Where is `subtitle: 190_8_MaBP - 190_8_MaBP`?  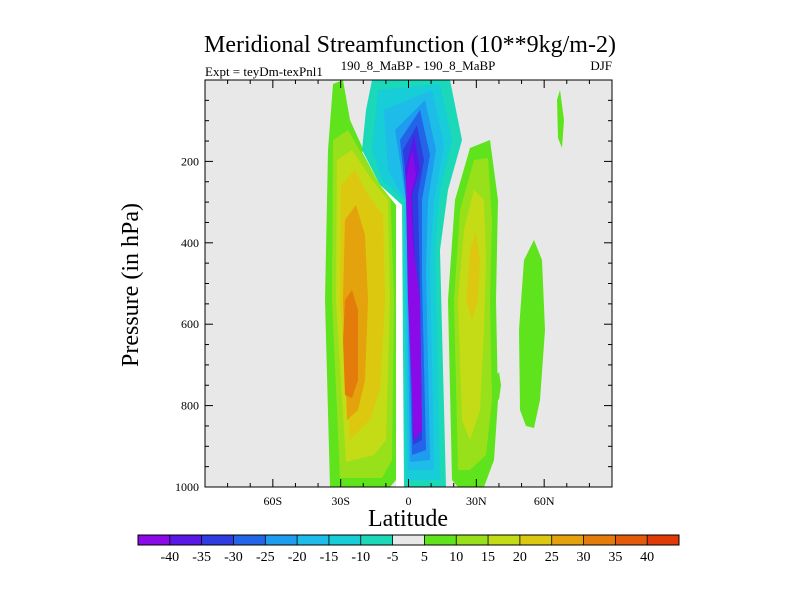
subtitle: 190_8_MaBP - 190_8_MaBP is located at coordinates (418, 65).